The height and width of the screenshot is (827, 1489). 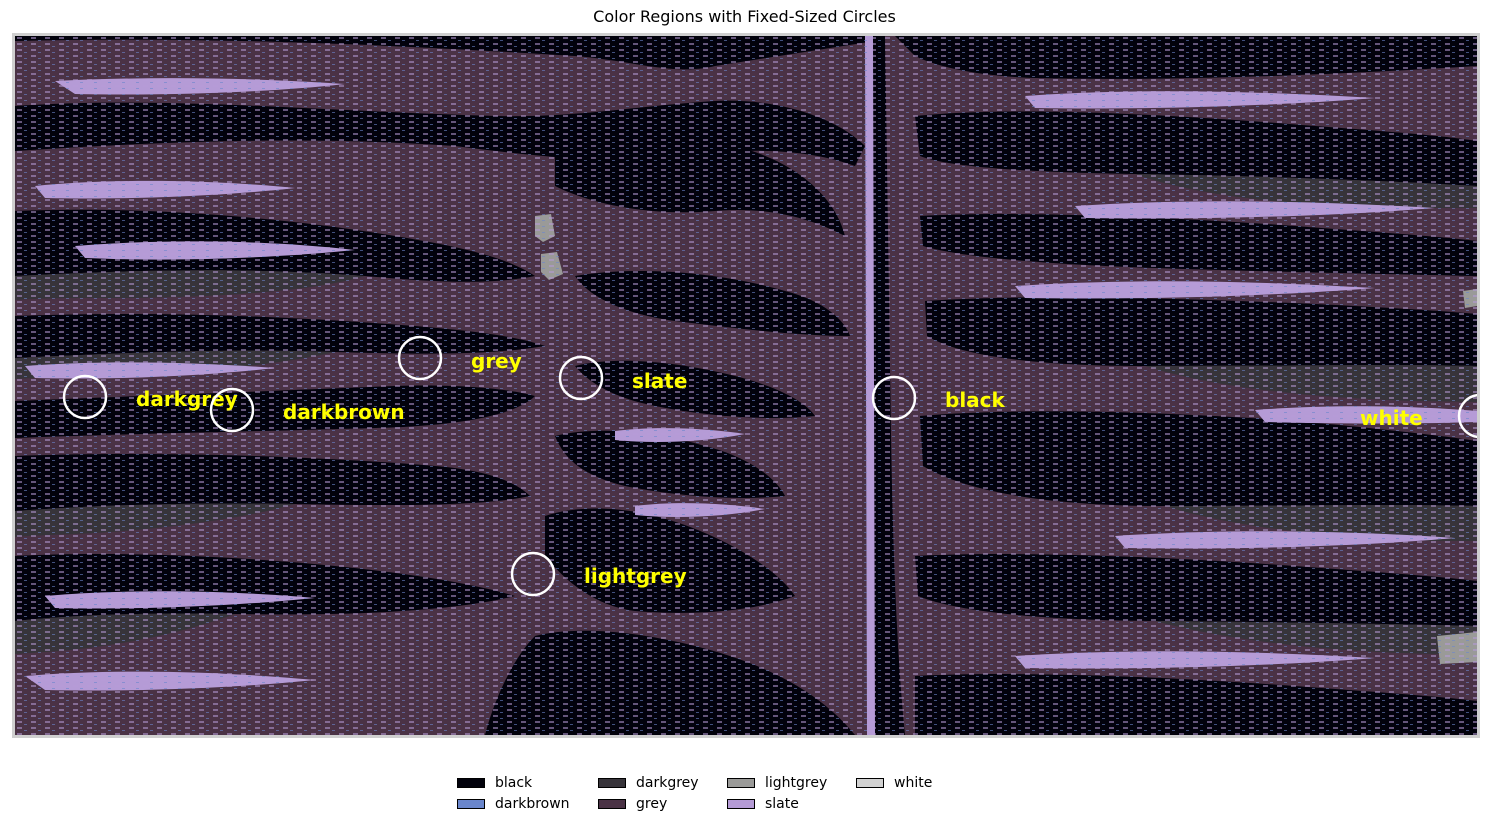 I want to click on legend-swatch-darkbrown, so click(x=471, y=804).